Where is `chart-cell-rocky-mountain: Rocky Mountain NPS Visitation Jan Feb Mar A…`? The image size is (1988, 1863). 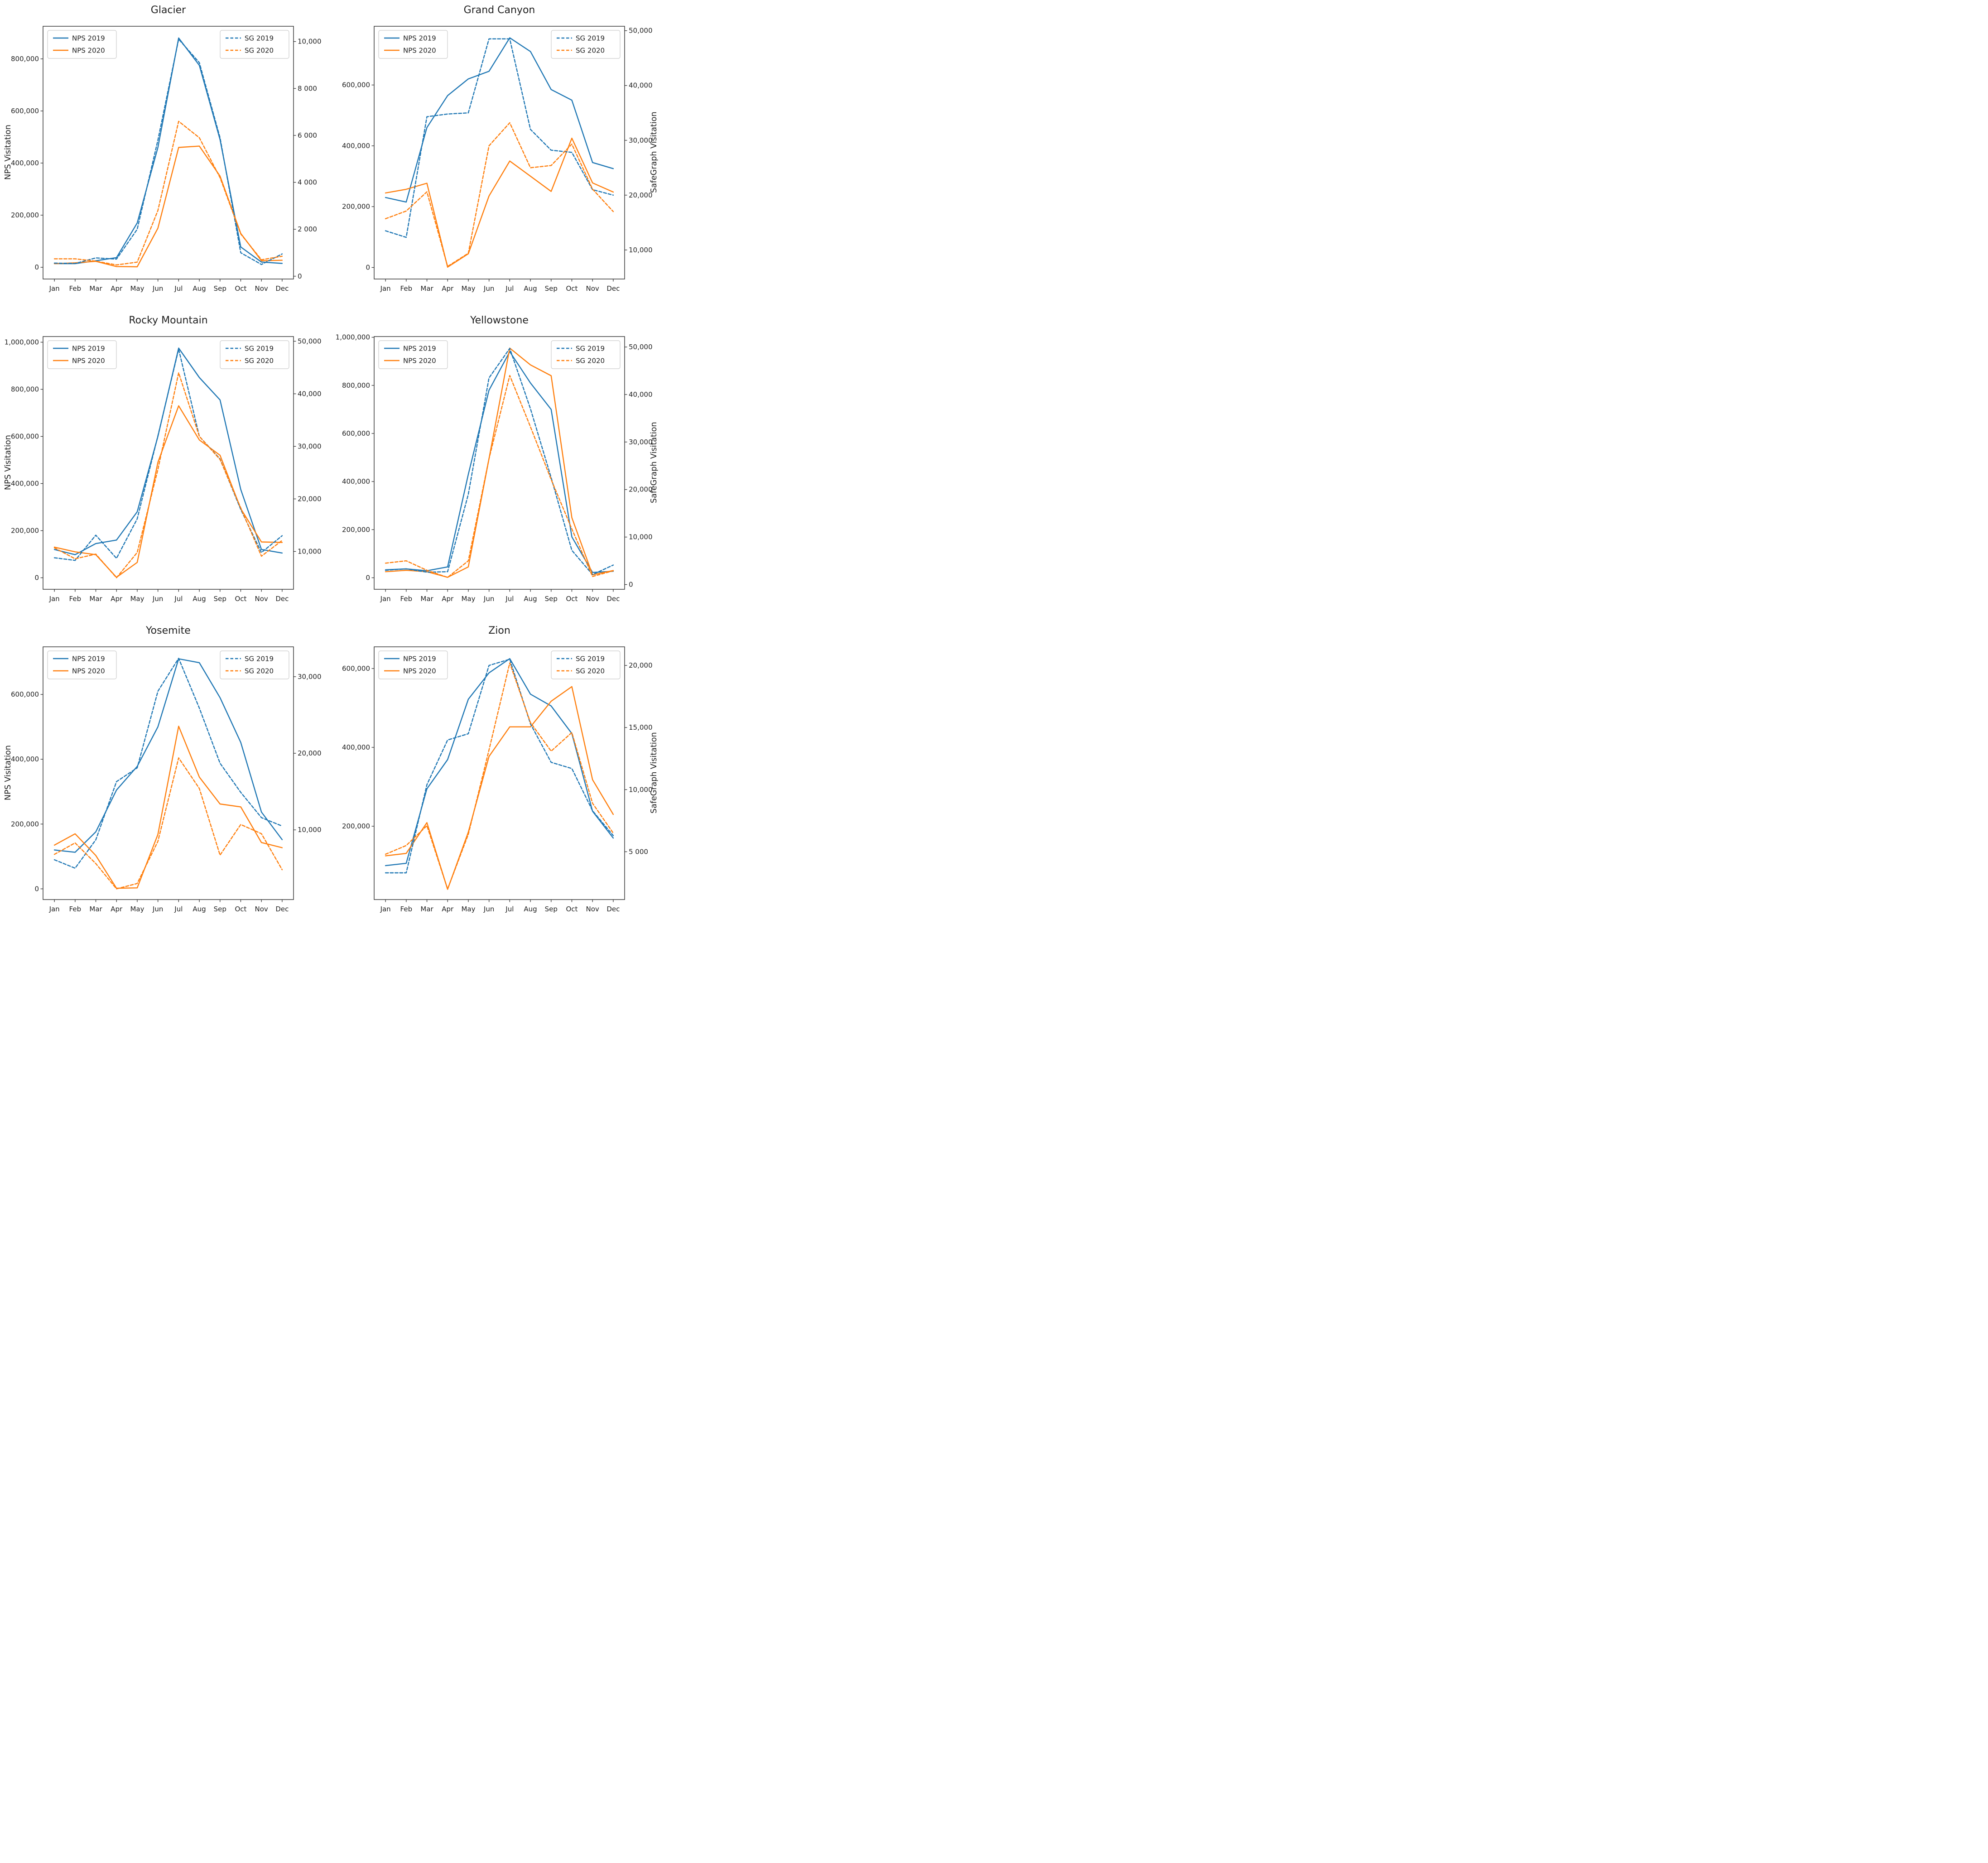
chart-cell-rocky-mountain: Rocky Mountain NPS Visitation Jan Feb Mar A… is located at coordinates (165, 465).